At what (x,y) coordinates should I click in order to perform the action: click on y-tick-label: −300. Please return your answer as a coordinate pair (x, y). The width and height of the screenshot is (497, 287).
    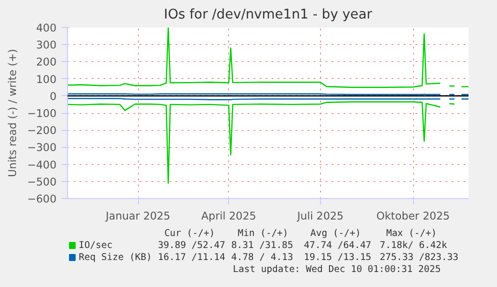
    Looking at the image, I should click on (42, 147).